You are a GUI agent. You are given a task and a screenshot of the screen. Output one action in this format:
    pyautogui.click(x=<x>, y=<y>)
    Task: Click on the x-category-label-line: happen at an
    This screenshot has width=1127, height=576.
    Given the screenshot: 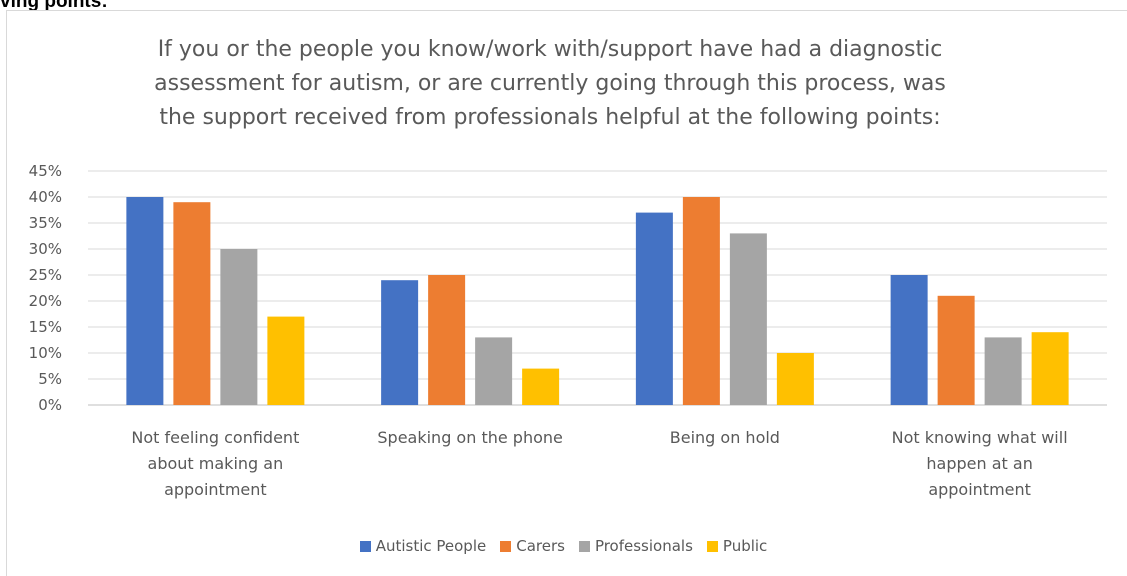 What is the action you would take?
    pyautogui.click(x=979, y=463)
    